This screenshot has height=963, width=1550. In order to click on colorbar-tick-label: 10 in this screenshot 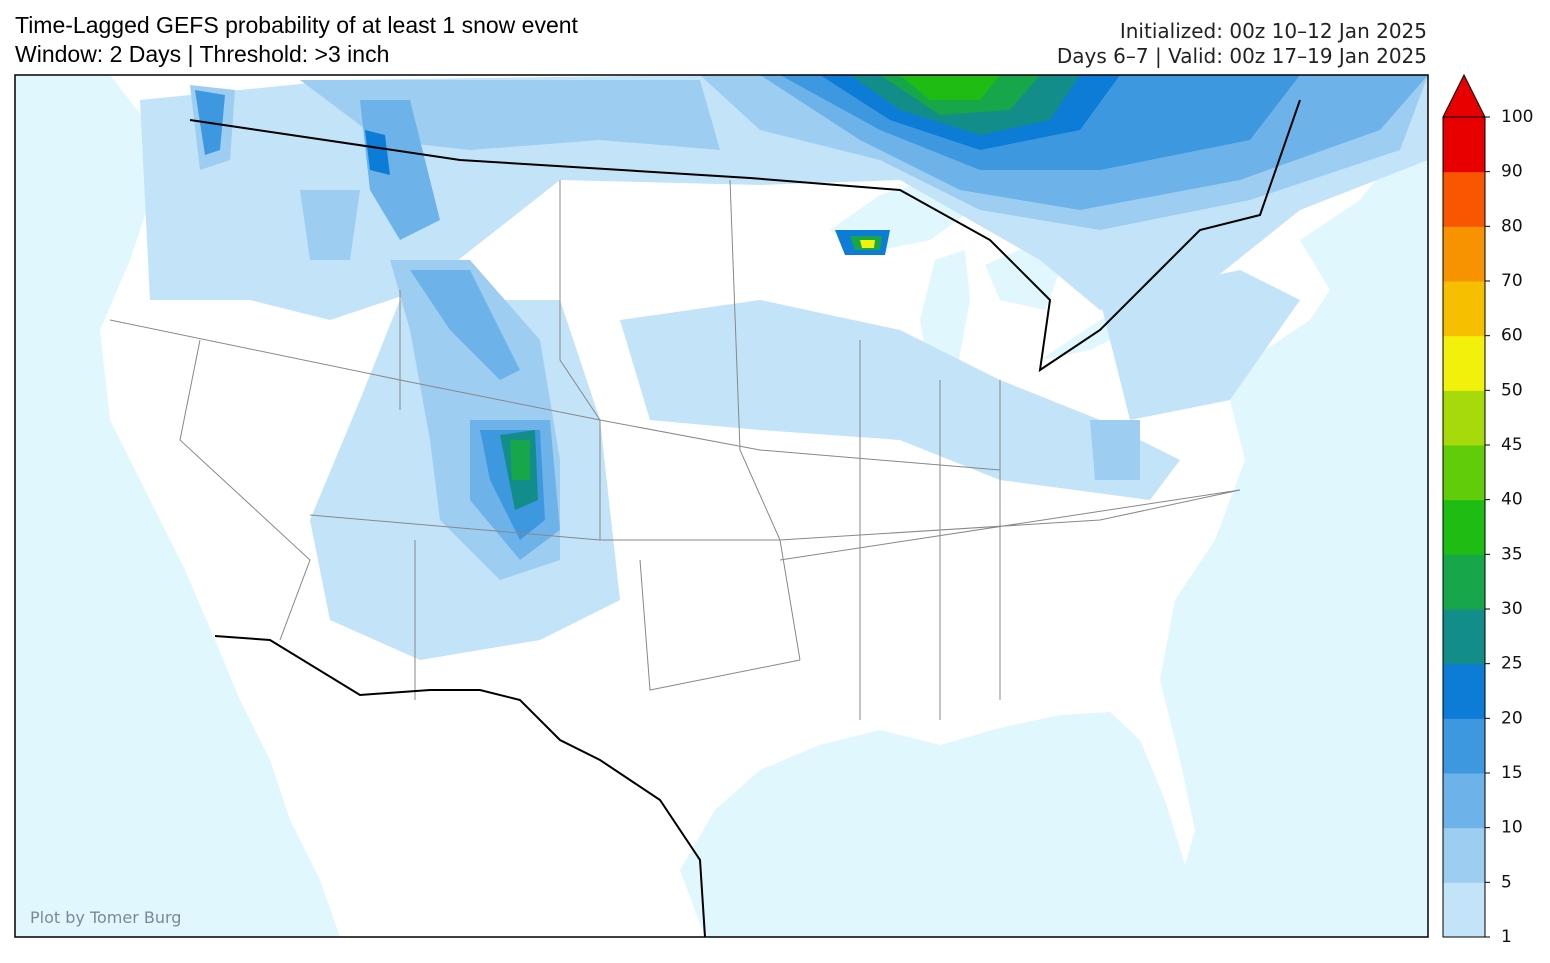, I will do `click(1512, 828)`.